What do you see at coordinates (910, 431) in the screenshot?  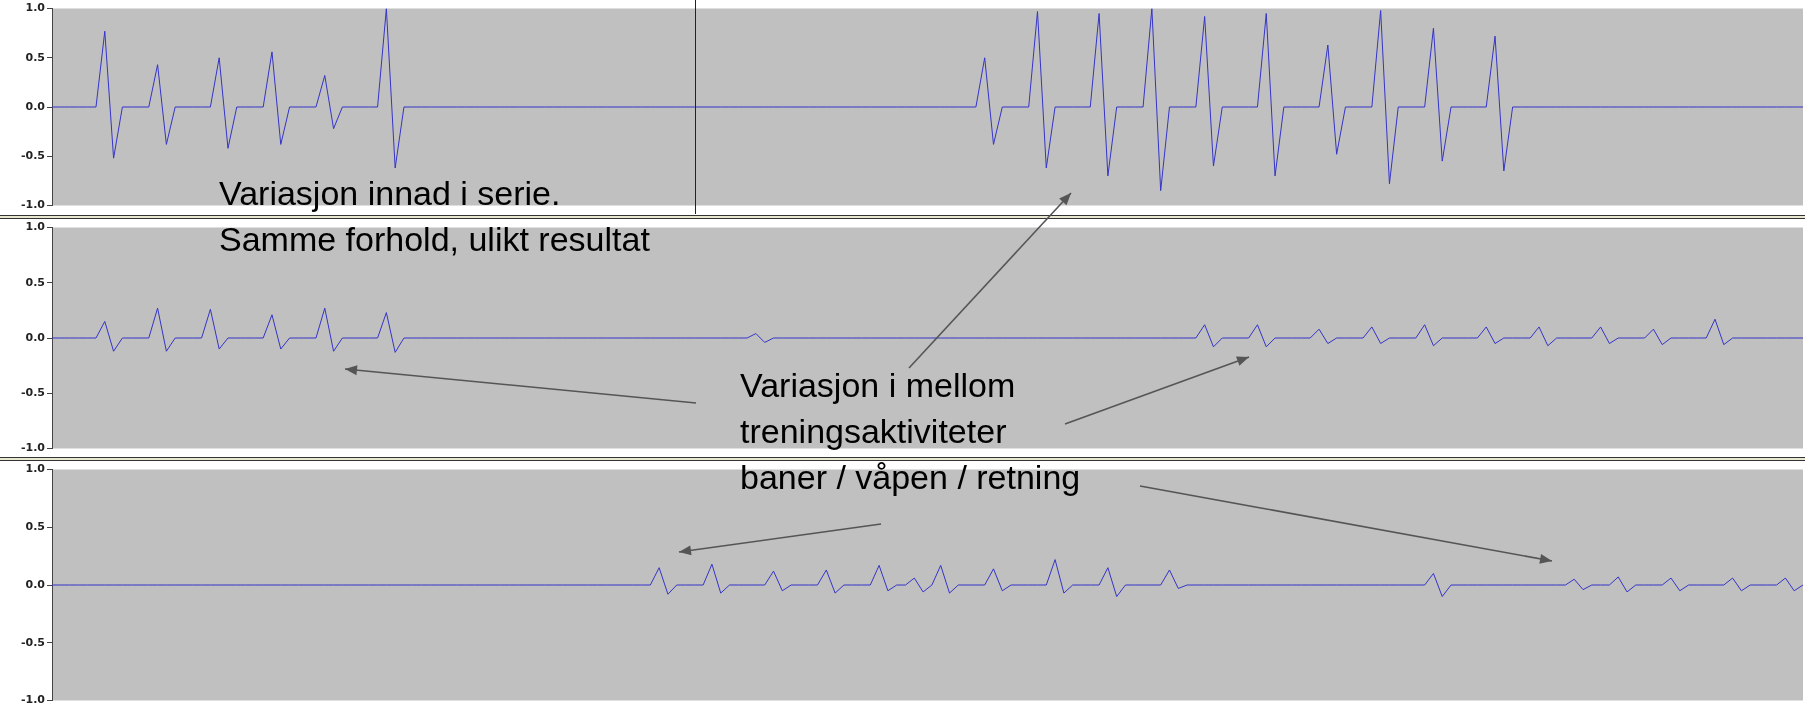 I see `annotation: Variasjon i mellom treningsaktiviteter baner / våpen / retning` at bounding box center [910, 431].